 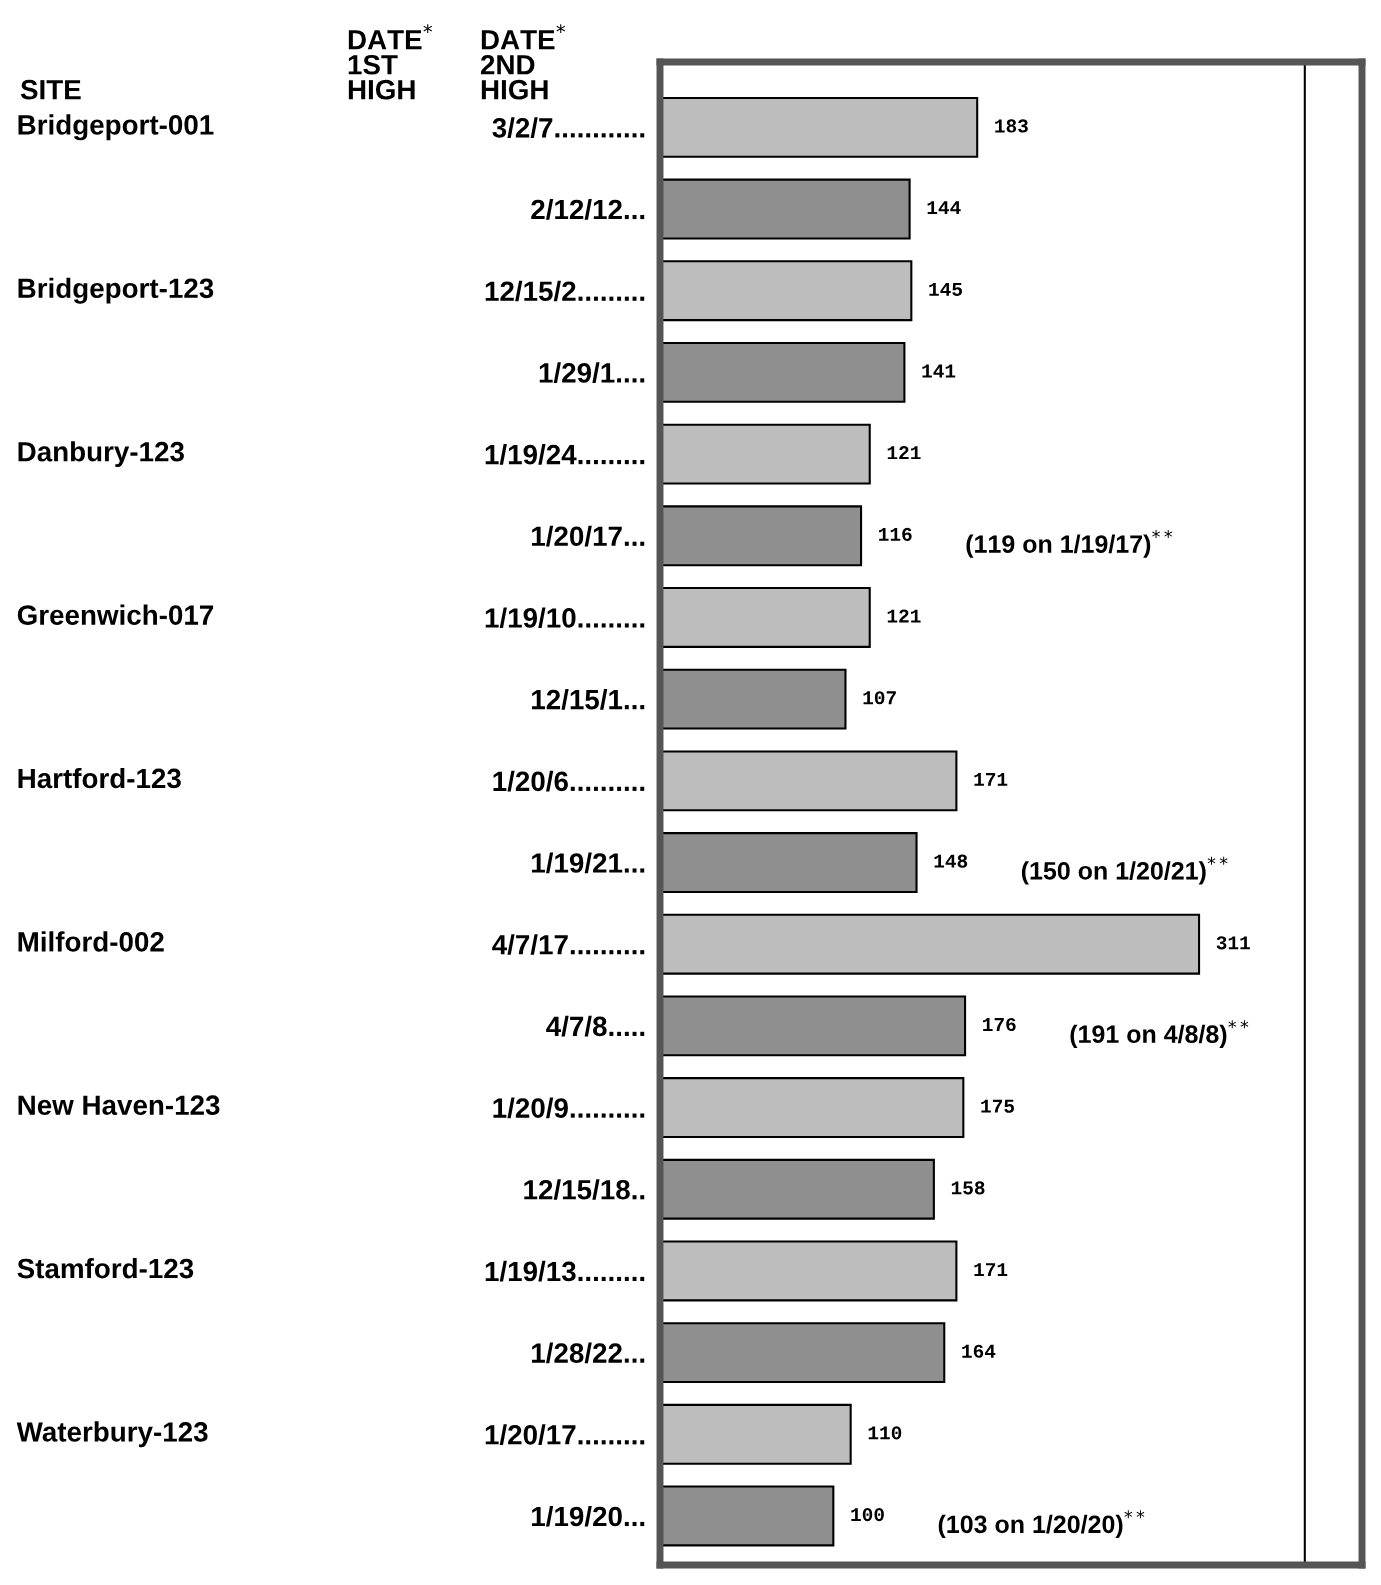 What do you see at coordinates (1233, 943) in the screenshot?
I see `data-label: 311` at bounding box center [1233, 943].